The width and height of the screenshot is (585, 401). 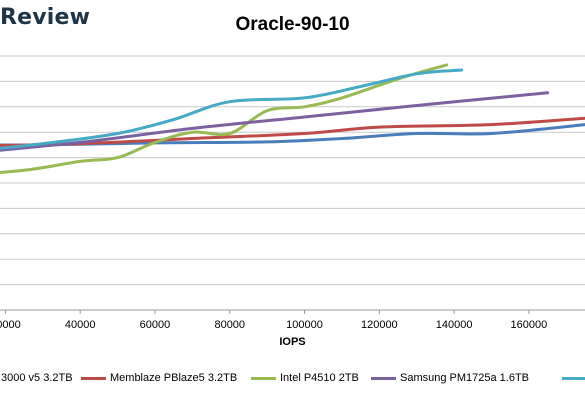 I want to click on x-tick-label: 40000, so click(x=80, y=325).